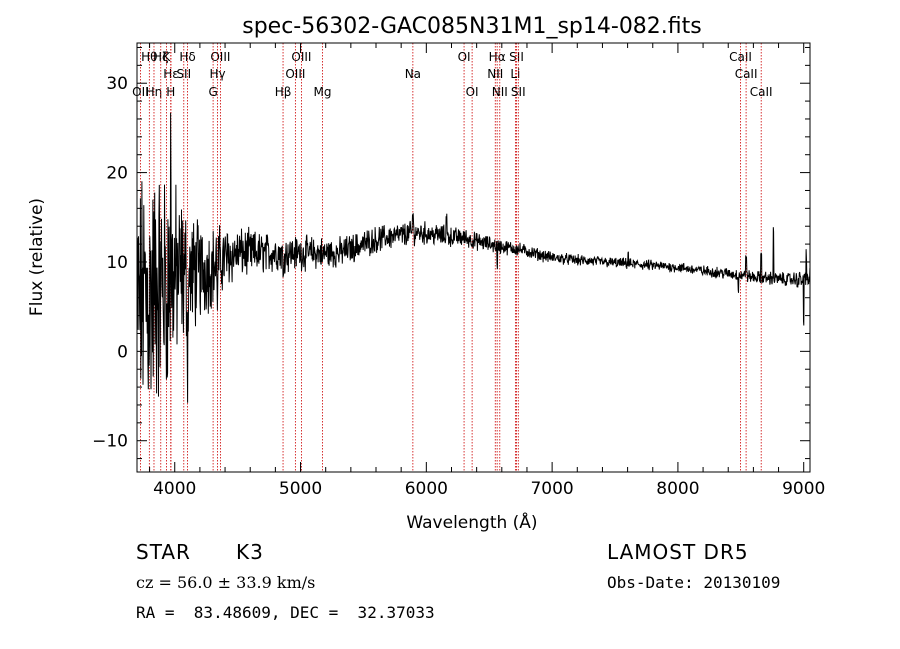  What do you see at coordinates (154, 92) in the screenshot?
I see `line-marker-label: Hη` at bounding box center [154, 92].